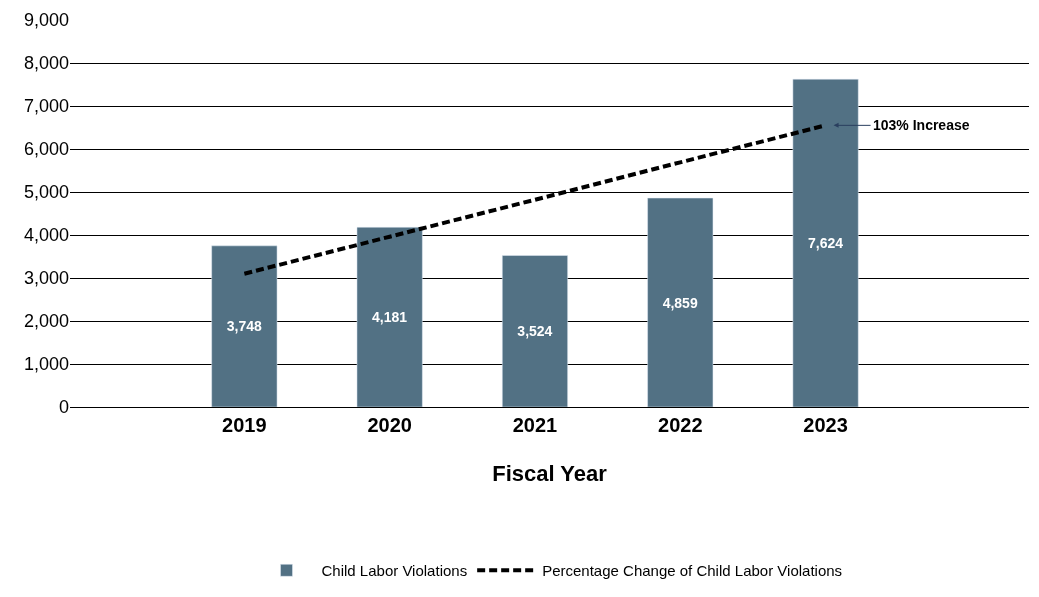  I want to click on x-tick-label: 2020, so click(389, 425).